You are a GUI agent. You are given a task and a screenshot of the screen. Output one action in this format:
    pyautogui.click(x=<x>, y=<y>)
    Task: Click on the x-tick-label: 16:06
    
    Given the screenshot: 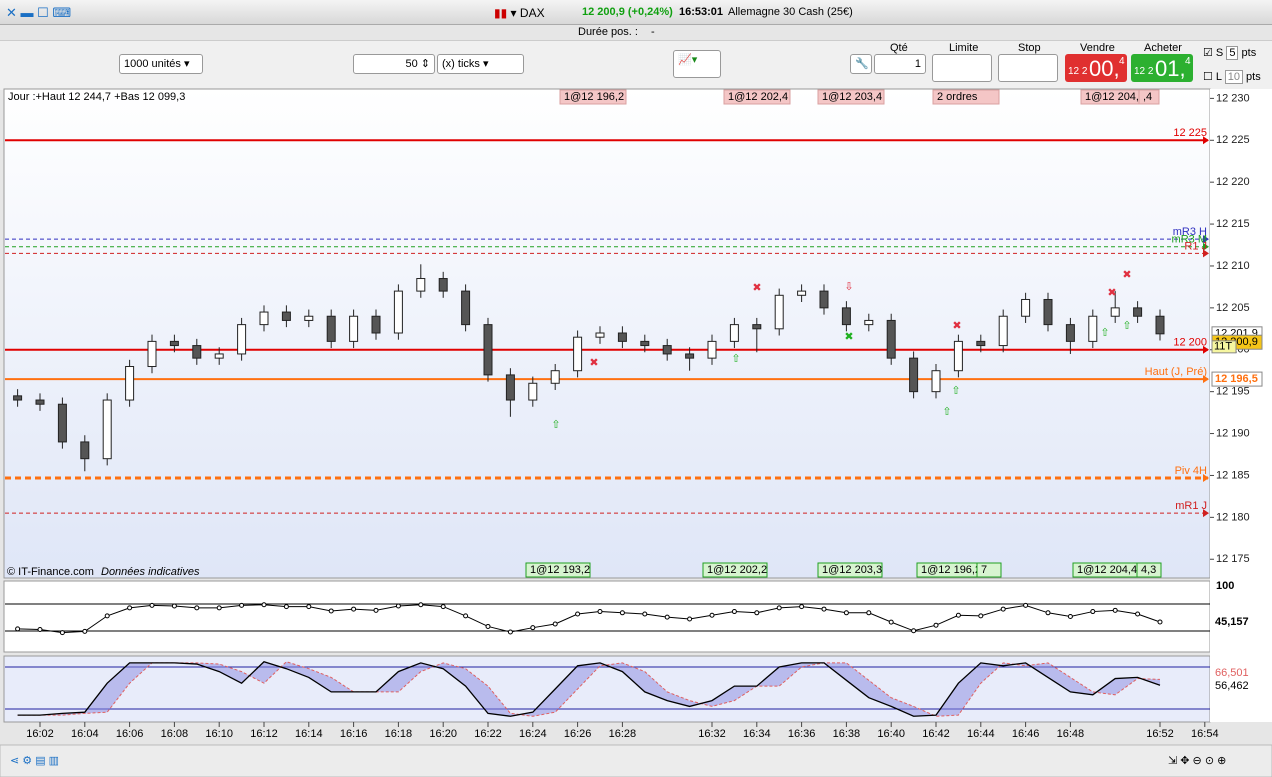 What is the action you would take?
    pyautogui.click(x=130, y=734)
    